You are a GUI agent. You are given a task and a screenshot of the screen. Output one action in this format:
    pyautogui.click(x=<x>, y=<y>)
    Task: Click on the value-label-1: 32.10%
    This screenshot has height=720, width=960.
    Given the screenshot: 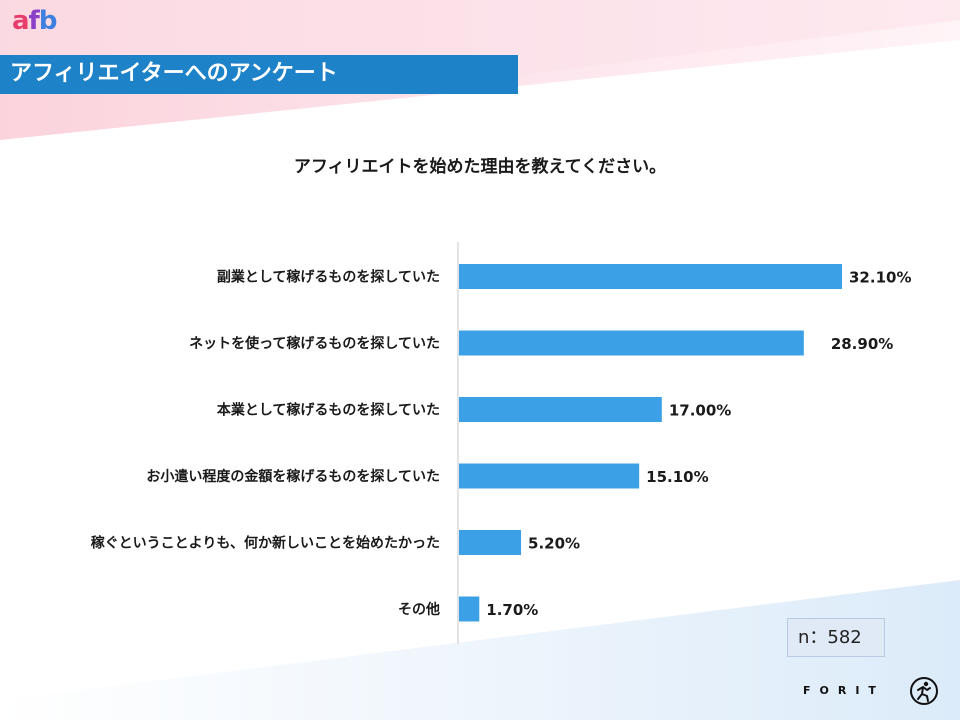 What is the action you would take?
    pyautogui.click(x=880, y=278)
    